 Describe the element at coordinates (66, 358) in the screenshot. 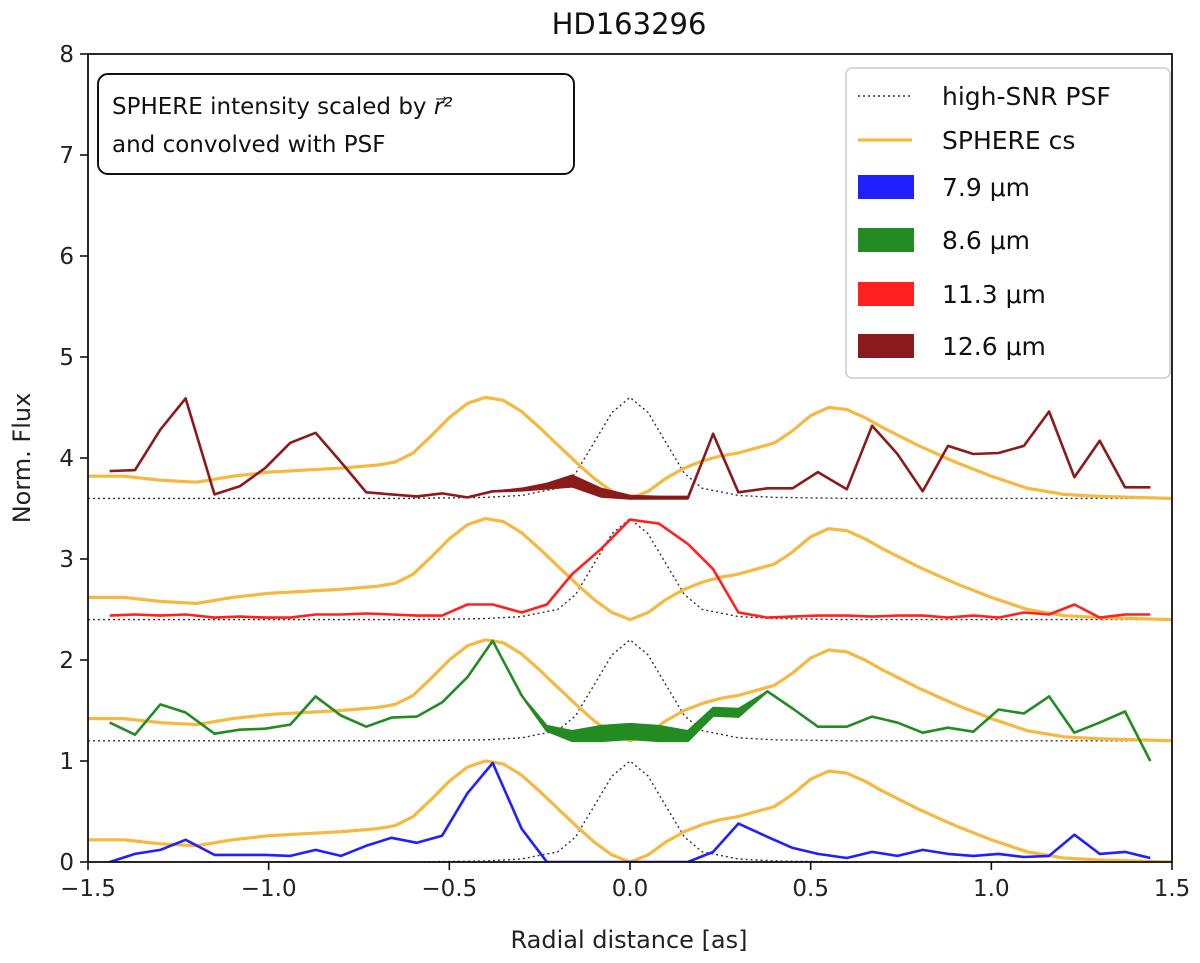

I see `y-tick-label: 5` at that location.